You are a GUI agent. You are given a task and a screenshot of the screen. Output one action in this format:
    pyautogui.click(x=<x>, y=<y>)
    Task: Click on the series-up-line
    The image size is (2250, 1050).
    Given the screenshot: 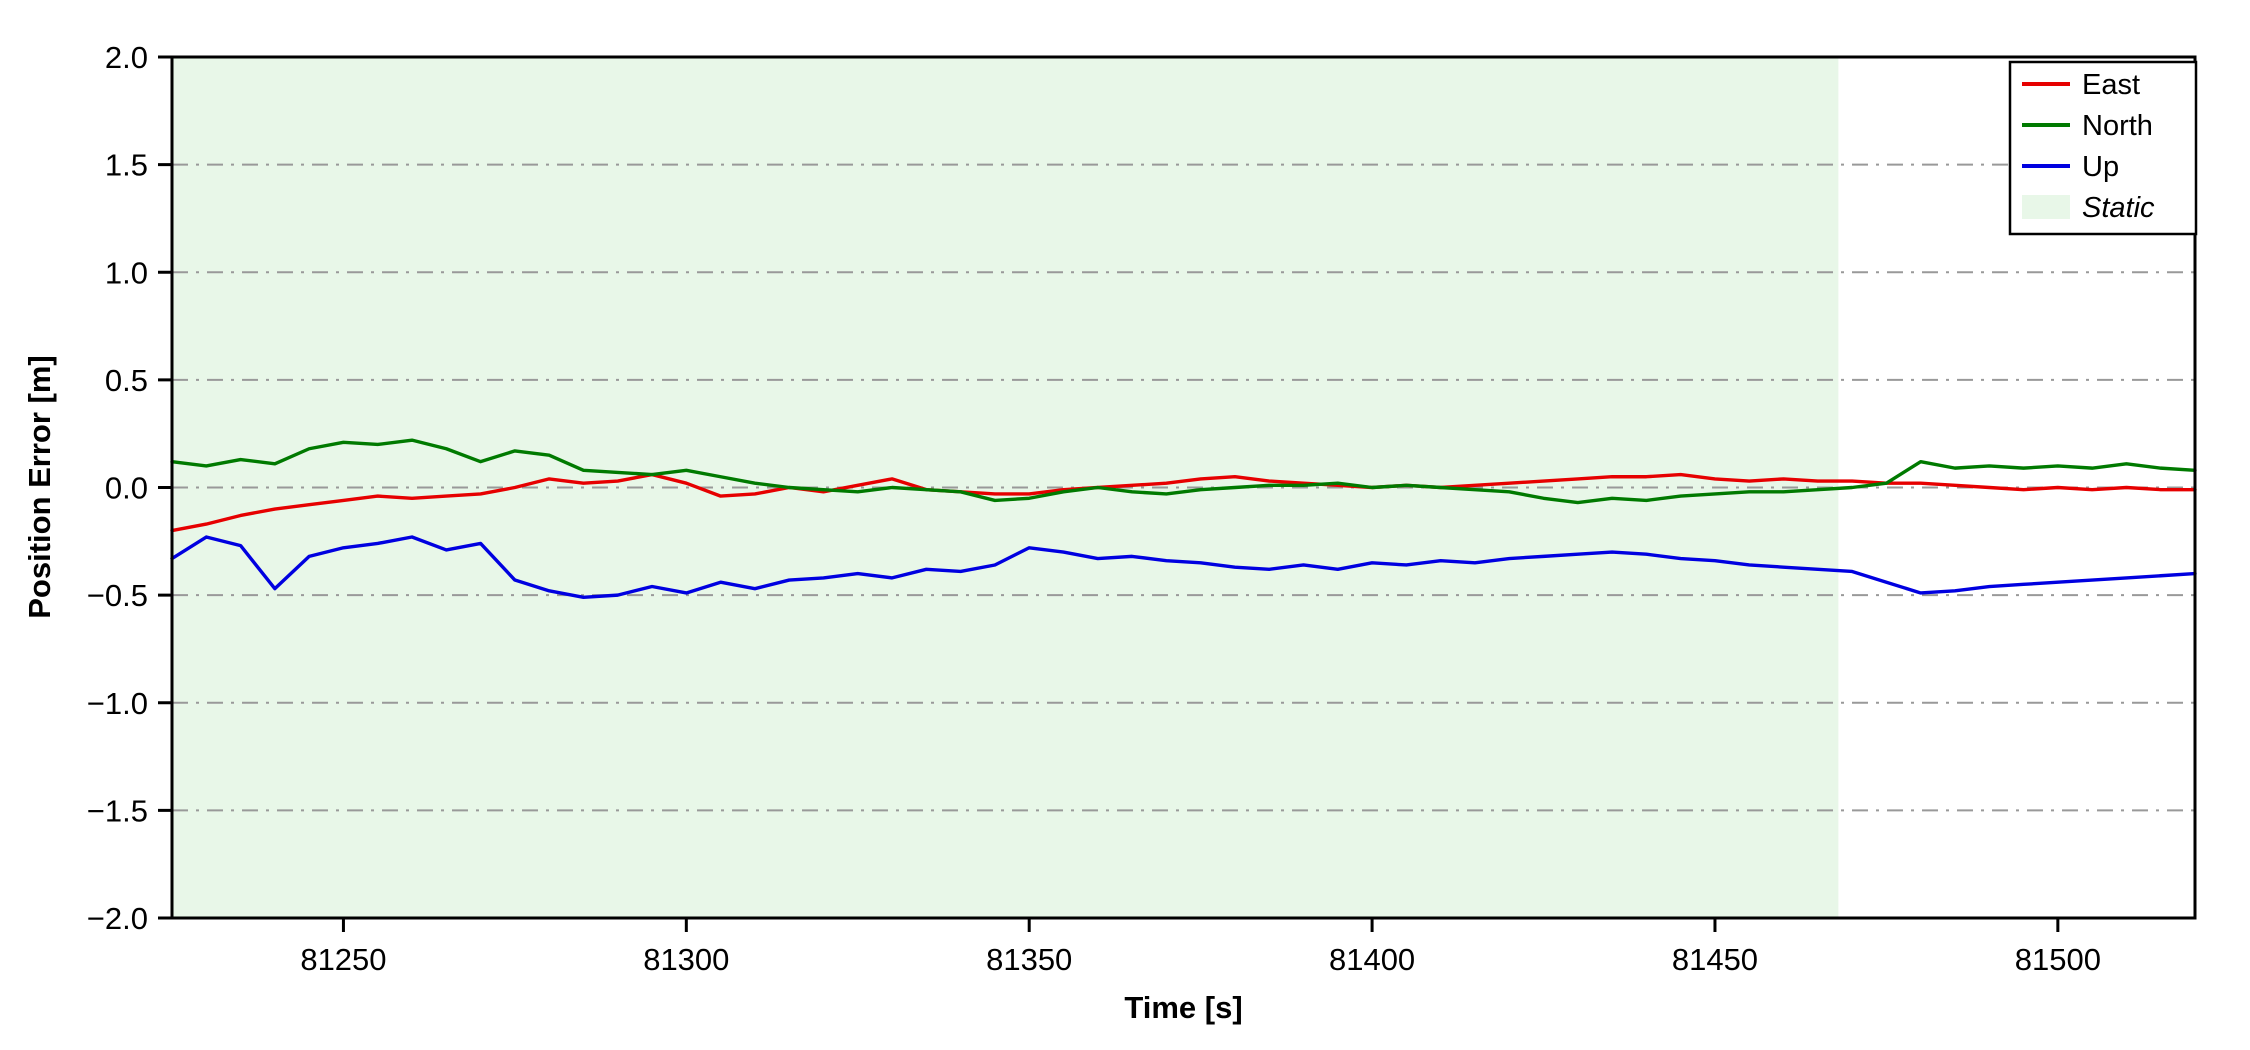 What is the action you would take?
    pyautogui.click(x=1183, y=567)
    